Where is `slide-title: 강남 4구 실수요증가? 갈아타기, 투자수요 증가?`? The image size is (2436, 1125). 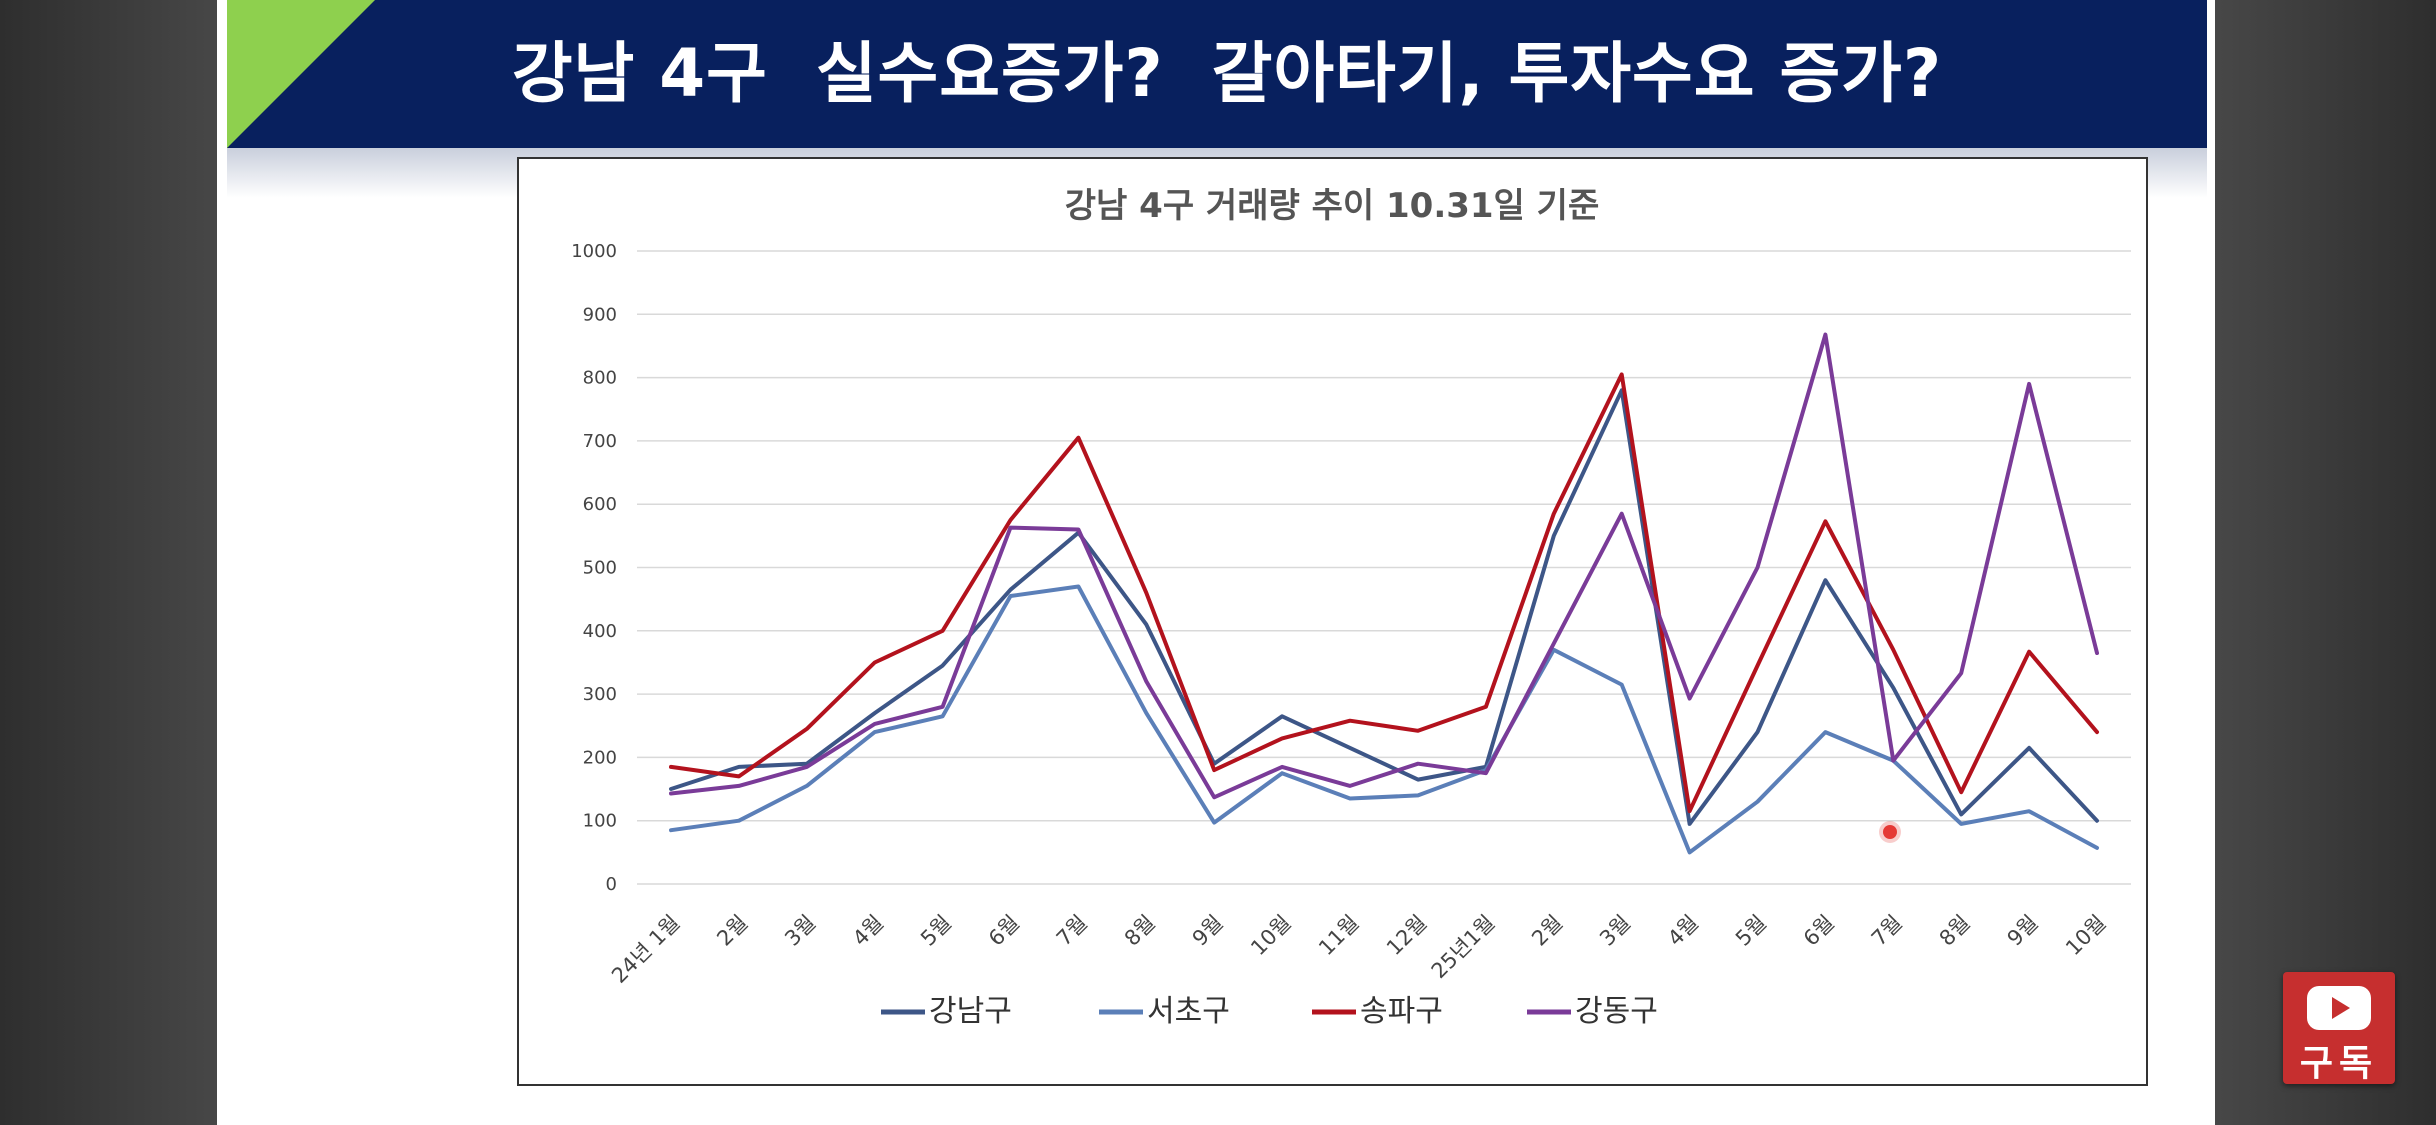 slide-title: 강남 4구 실수요증가? 갈아타기, 투자수요 증가? is located at coordinates (1227, 73).